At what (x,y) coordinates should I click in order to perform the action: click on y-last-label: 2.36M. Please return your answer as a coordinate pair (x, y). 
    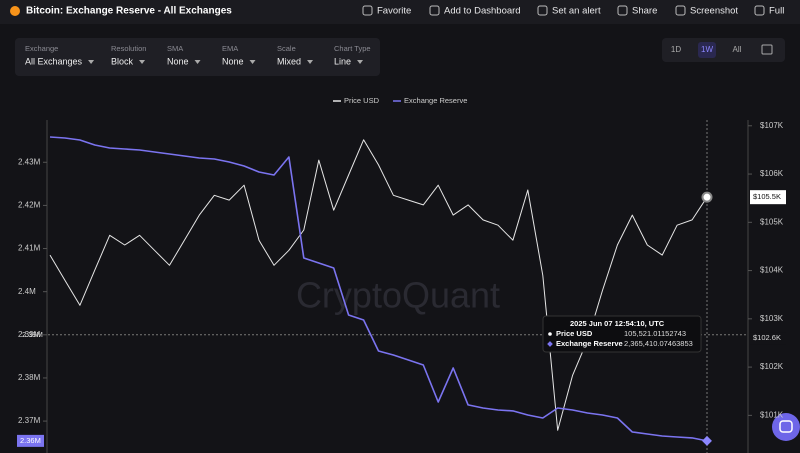
    Looking at the image, I should click on (30, 440).